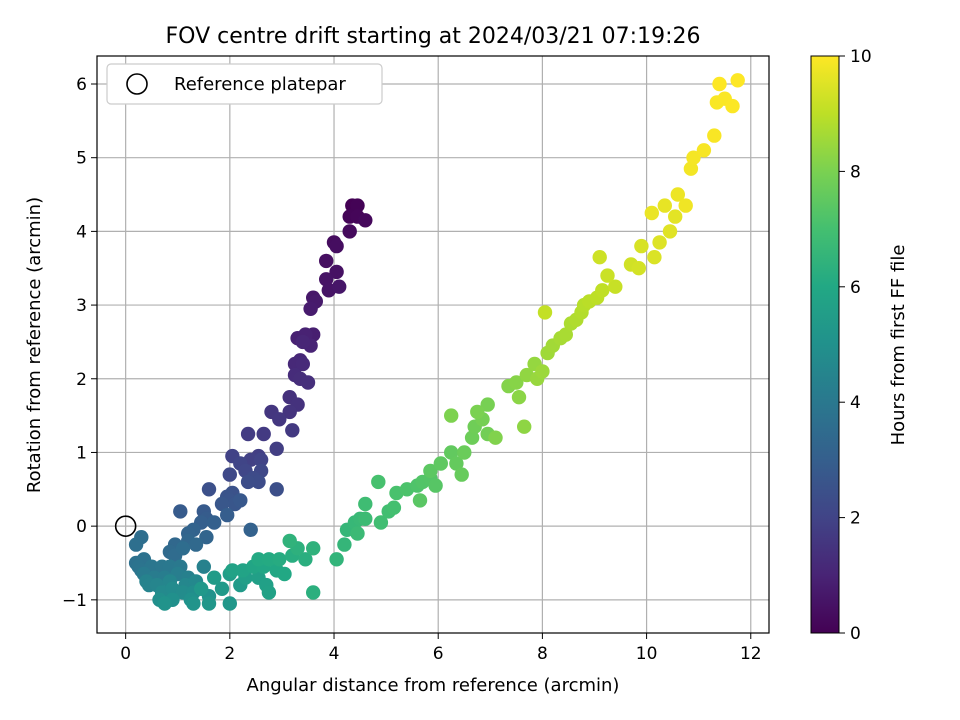 This screenshot has height=720, width=960. Describe the element at coordinates (74, 601) in the screenshot. I see `y-tick-label: −1` at that location.